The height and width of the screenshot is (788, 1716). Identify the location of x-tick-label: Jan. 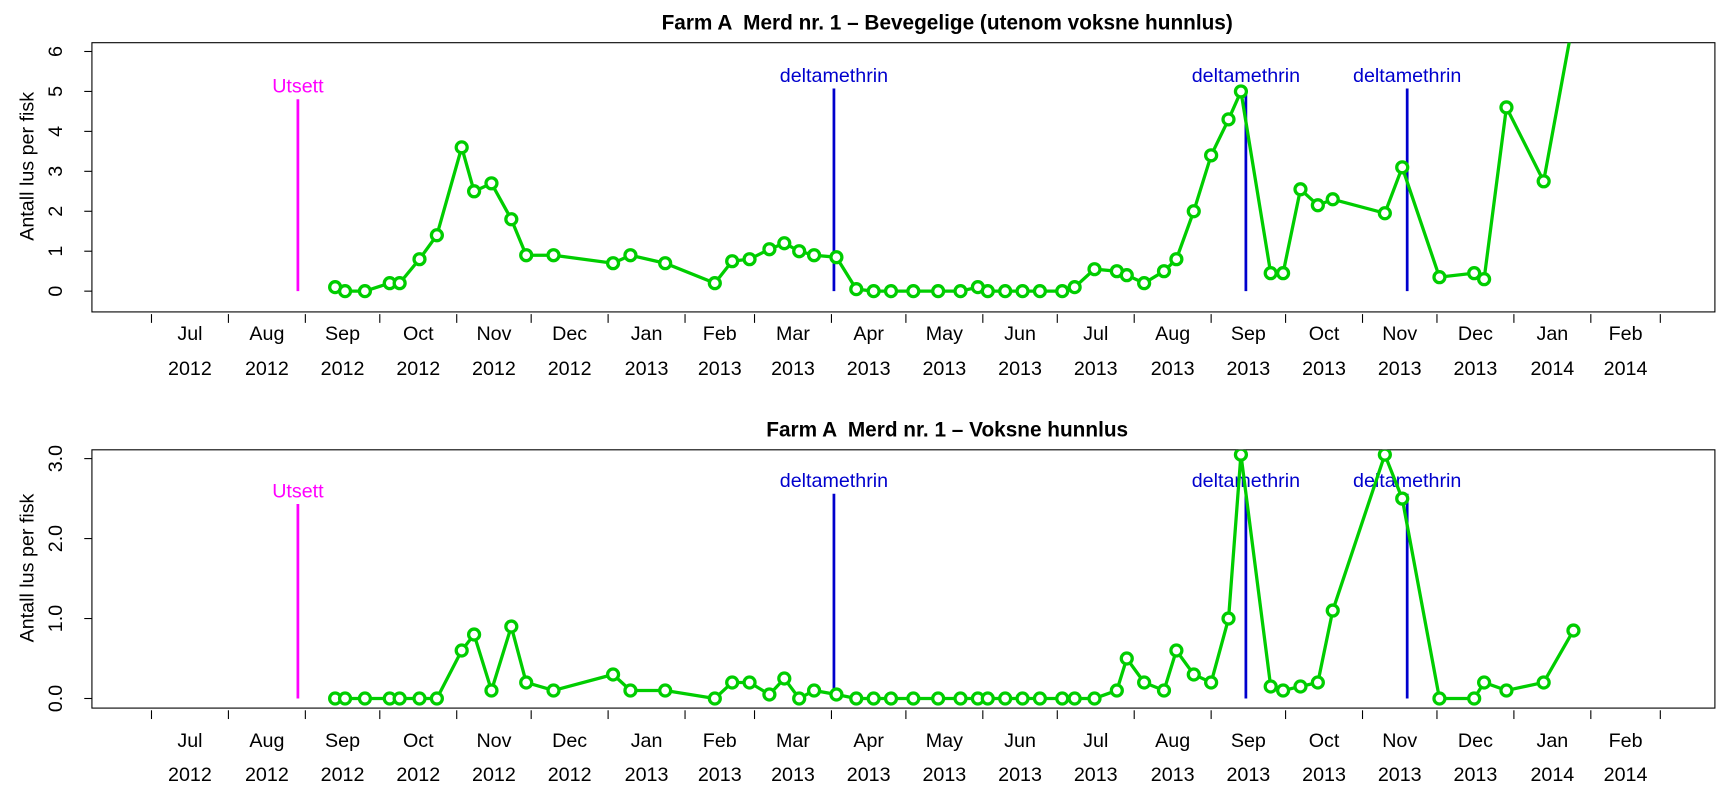
(647, 334).